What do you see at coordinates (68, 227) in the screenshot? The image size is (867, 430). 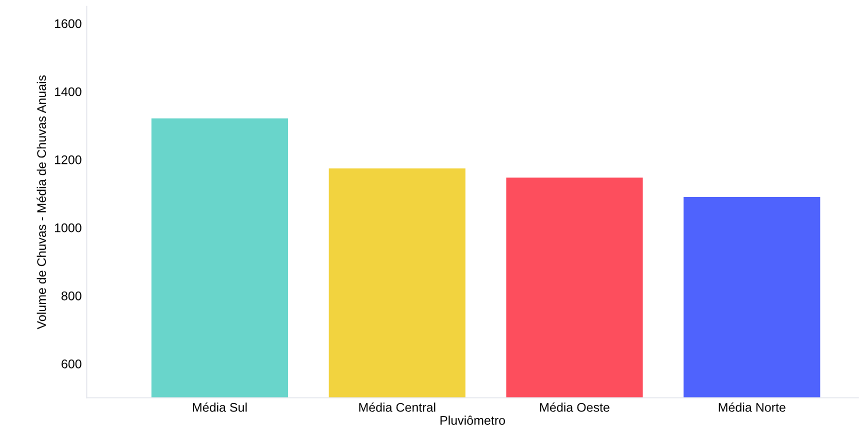 I see `y-tick-label: 1000` at bounding box center [68, 227].